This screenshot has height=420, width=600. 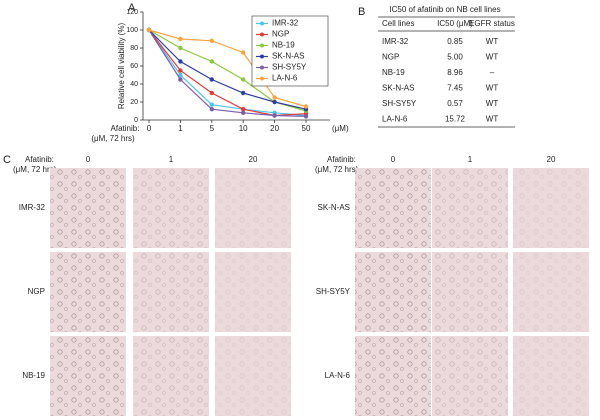 What do you see at coordinates (280, 34) in the screenshot?
I see `legend-label: NGP` at bounding box center [280, 34].